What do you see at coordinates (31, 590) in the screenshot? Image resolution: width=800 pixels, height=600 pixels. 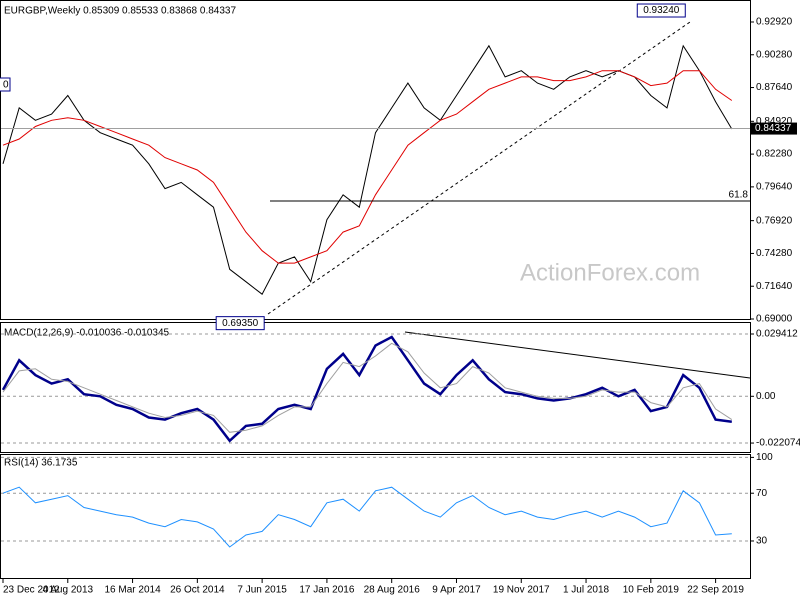 I see `x-tick-label: 23 Dec 2012` at bounding box center [31, 590].